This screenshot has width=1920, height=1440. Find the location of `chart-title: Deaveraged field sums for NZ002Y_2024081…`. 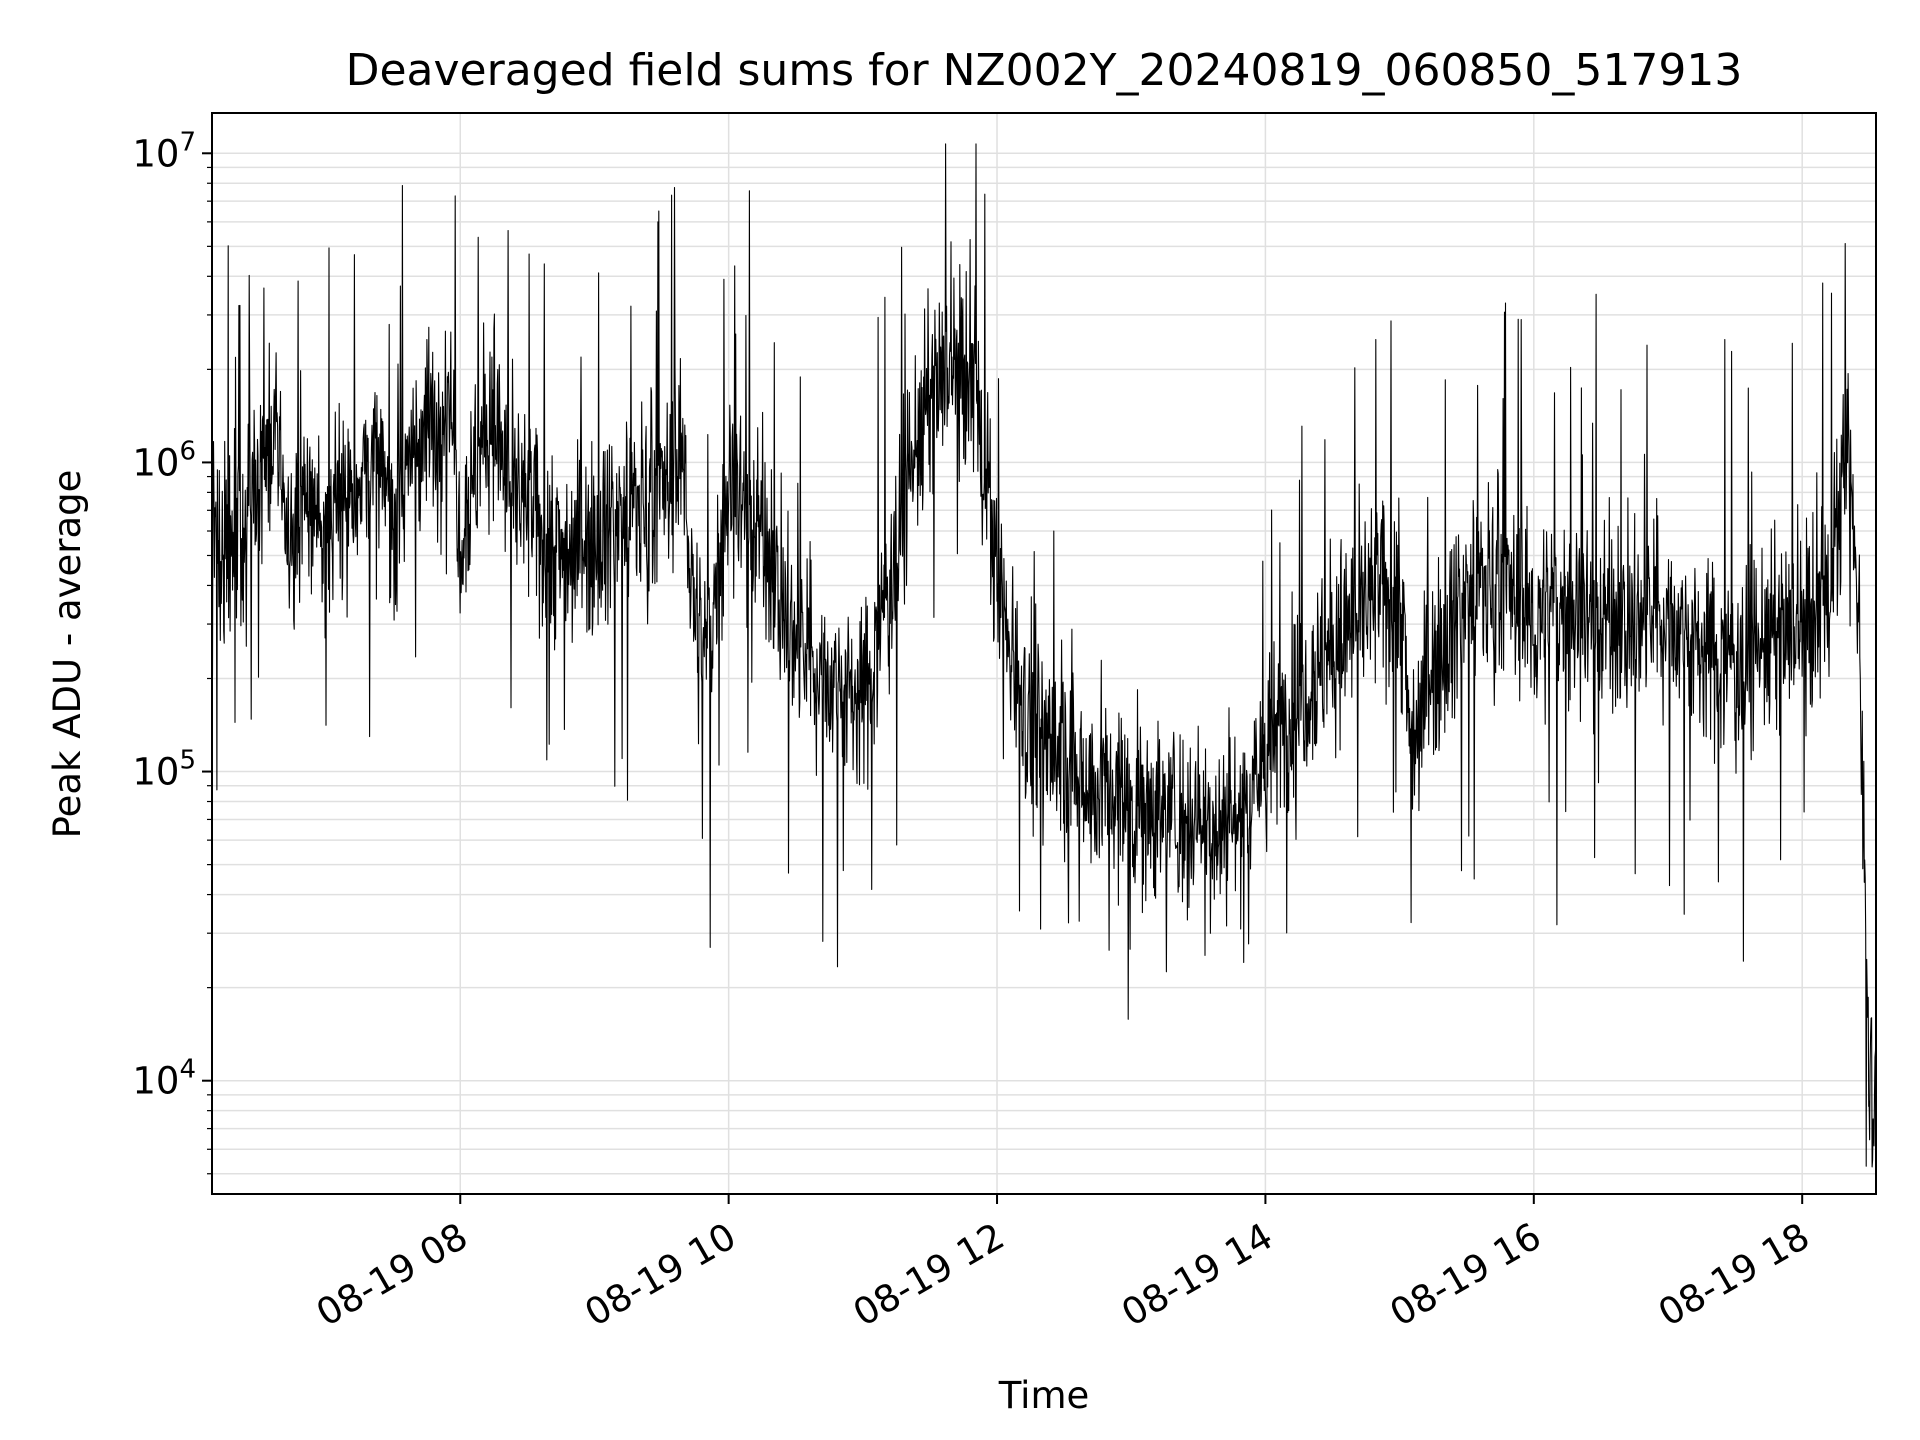

chart-title: Deaveraged field sums for NZ002Y_2024081… is located at coordinates (1044, 70).